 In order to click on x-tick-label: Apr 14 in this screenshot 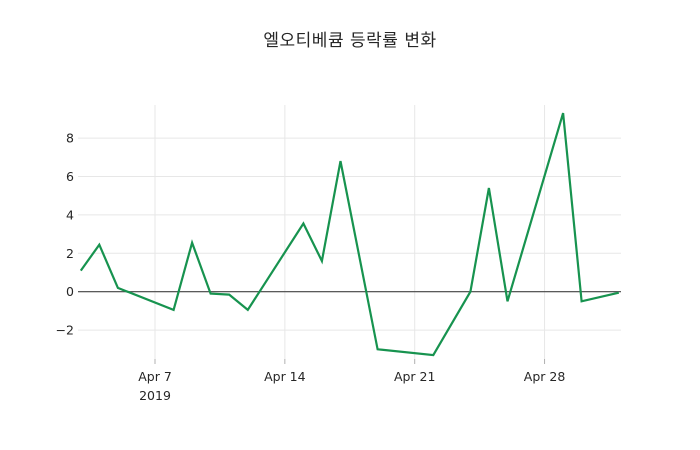, I will do `click(285, 376)`.